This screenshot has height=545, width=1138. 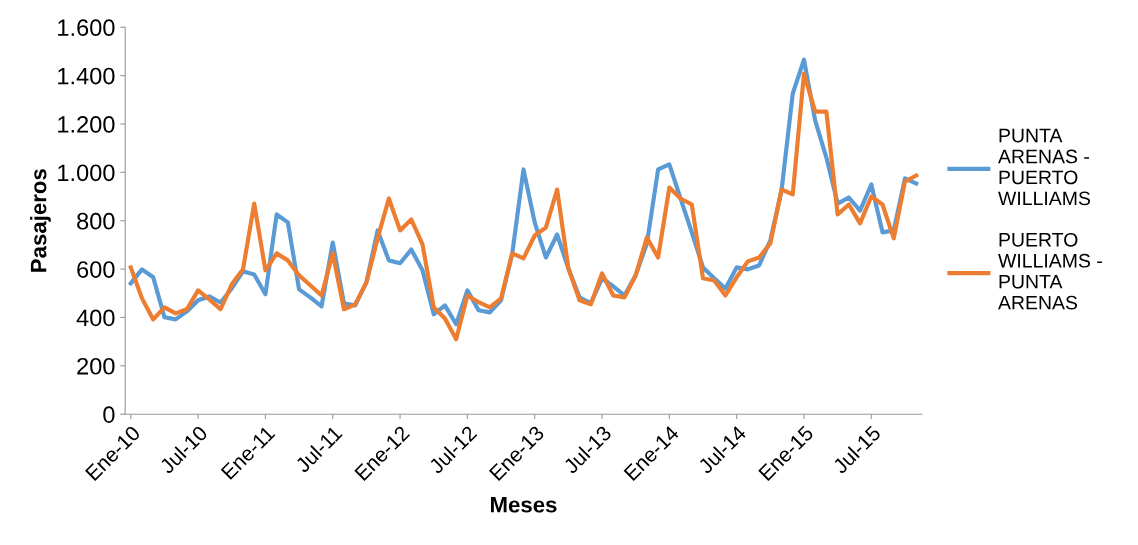 What do you see at coordinates (1044, 167) in the screenshot?
I see `legend-label: PUNTA ARENAS - PUERTO WILLIAMS` at bounding box center [1044, 167].